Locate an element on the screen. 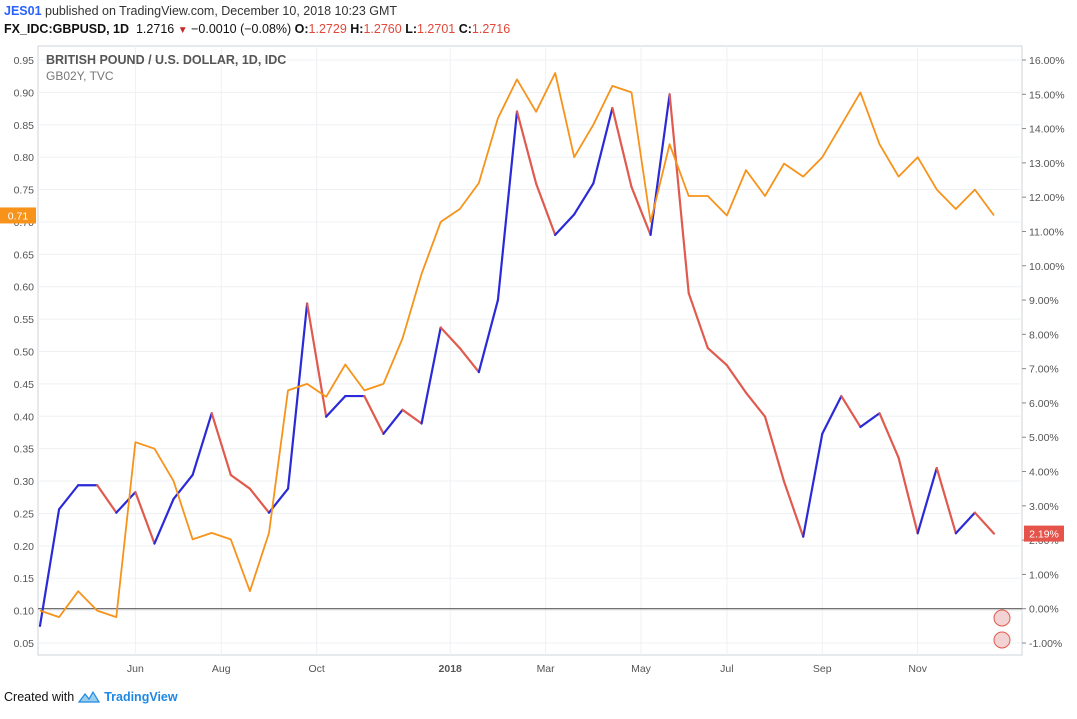  tradingview-brand: TradingView is located at coordinates (141, 697).